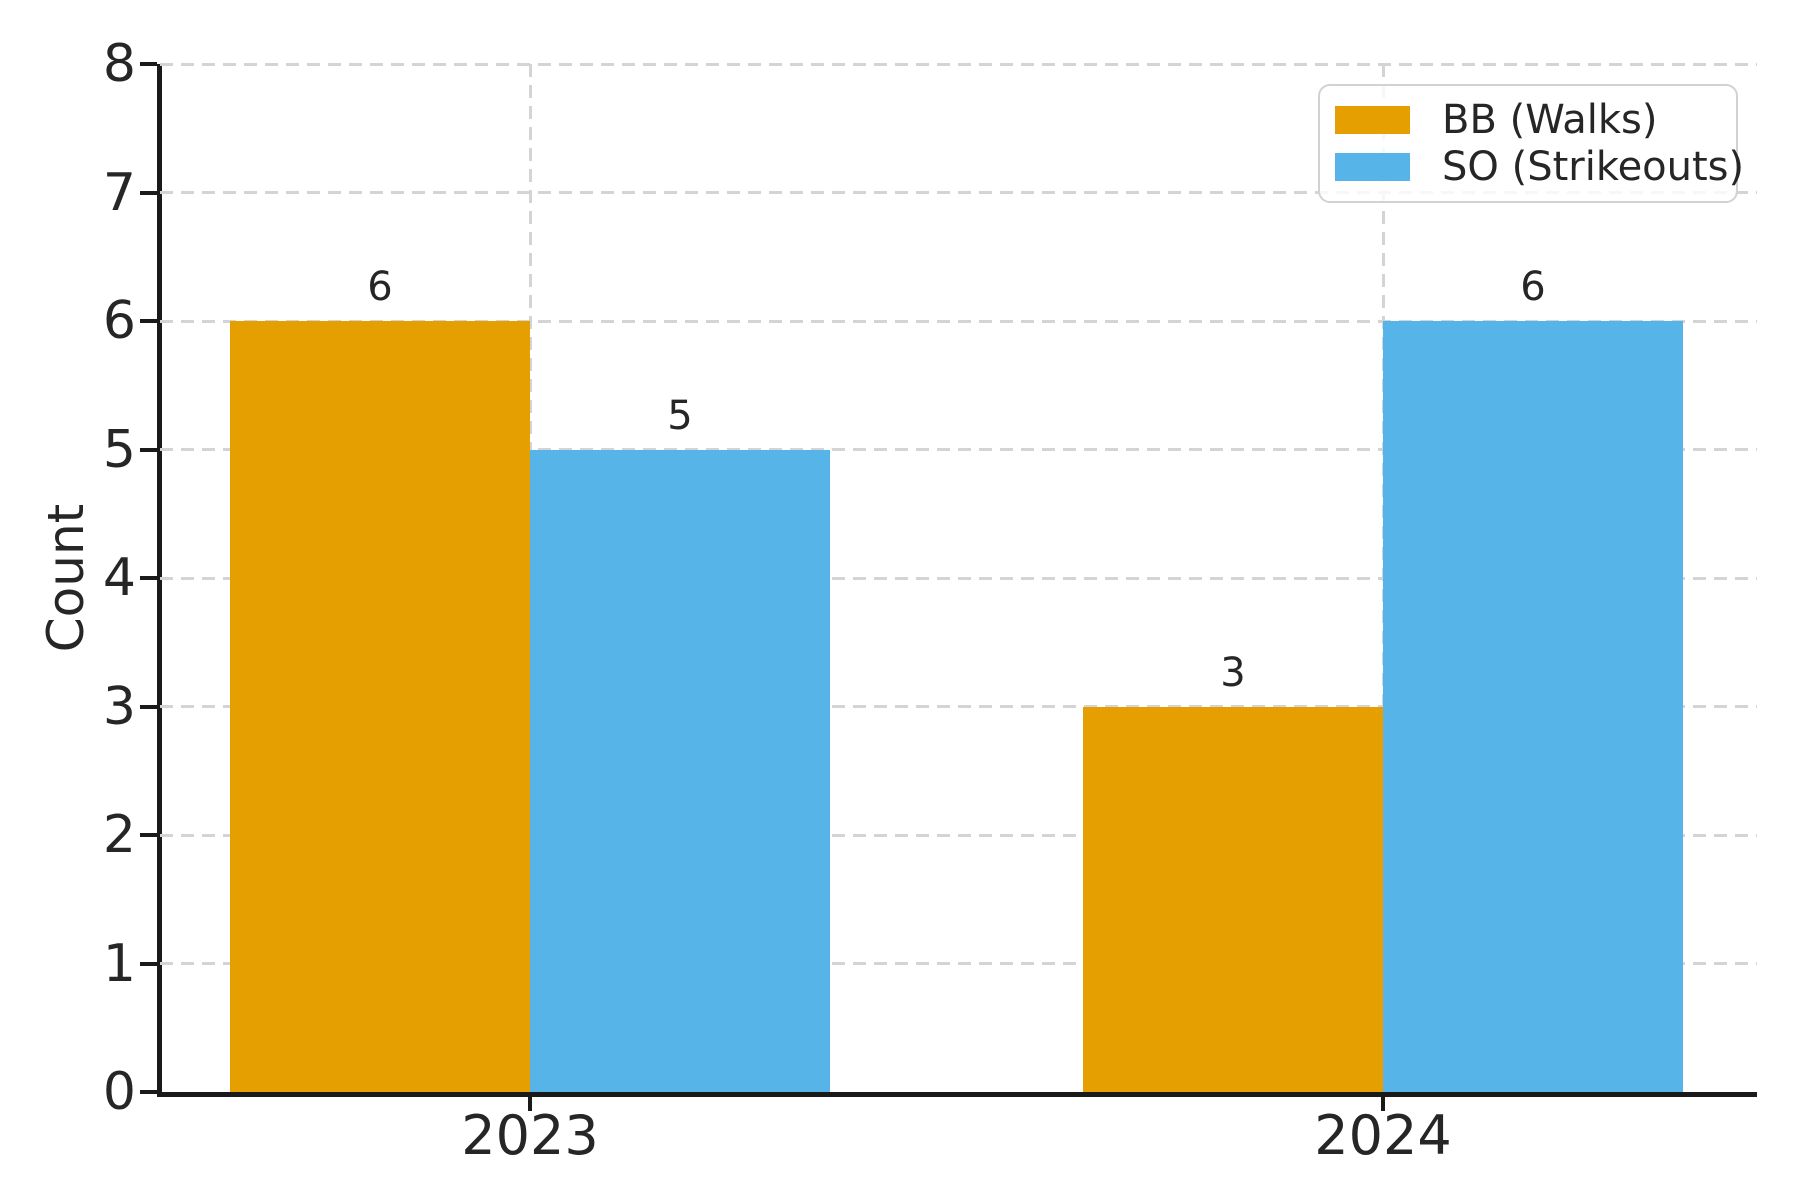 This screenshot has height=1200, width=1800. I want to click on y-tick-label: 5, so click(119, 449).